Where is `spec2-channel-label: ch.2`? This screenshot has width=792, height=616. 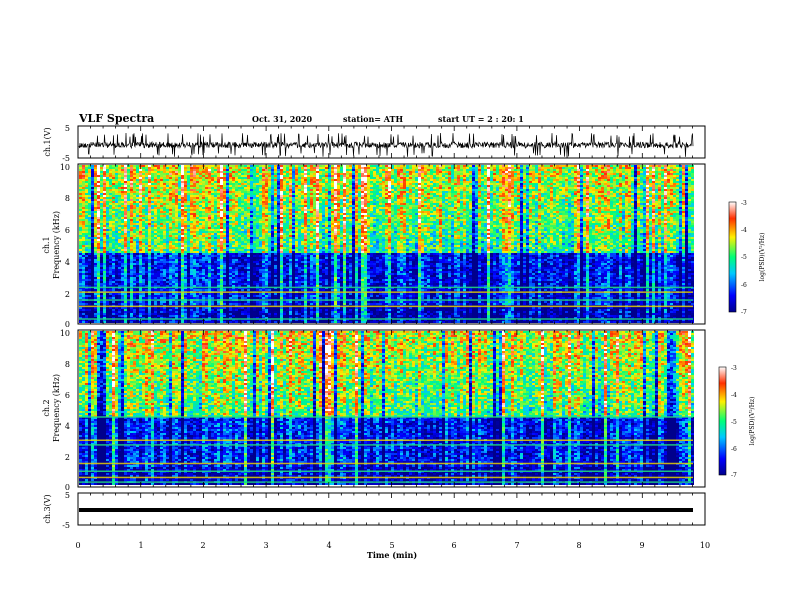 spec2-channel-label: ch.2 is located at coordinates (46, 407).